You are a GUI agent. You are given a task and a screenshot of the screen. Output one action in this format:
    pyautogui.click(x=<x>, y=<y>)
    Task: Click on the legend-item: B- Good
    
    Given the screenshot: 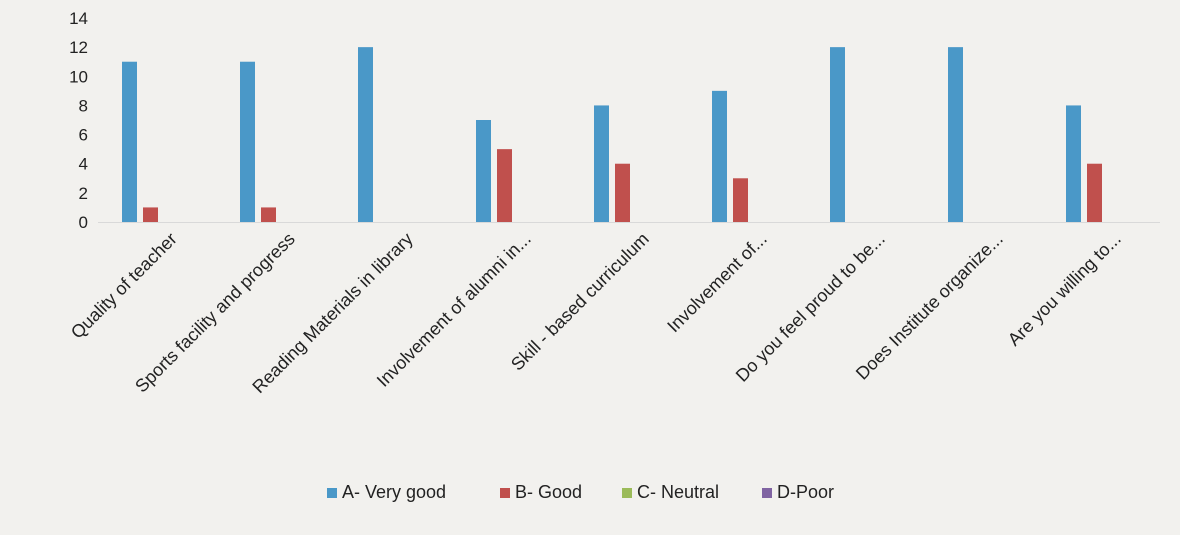 What is the action you would take?
    pyautogui.click(x=541, y=492)
    